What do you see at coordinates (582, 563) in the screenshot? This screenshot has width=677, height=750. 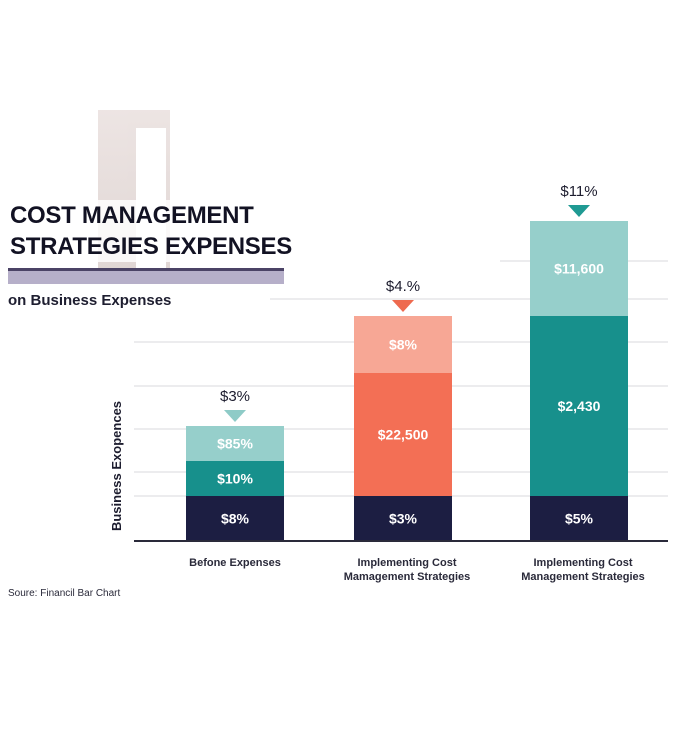 I see `category-label-3-line-1: Implementing Cost` at bounding box center [582, 563].